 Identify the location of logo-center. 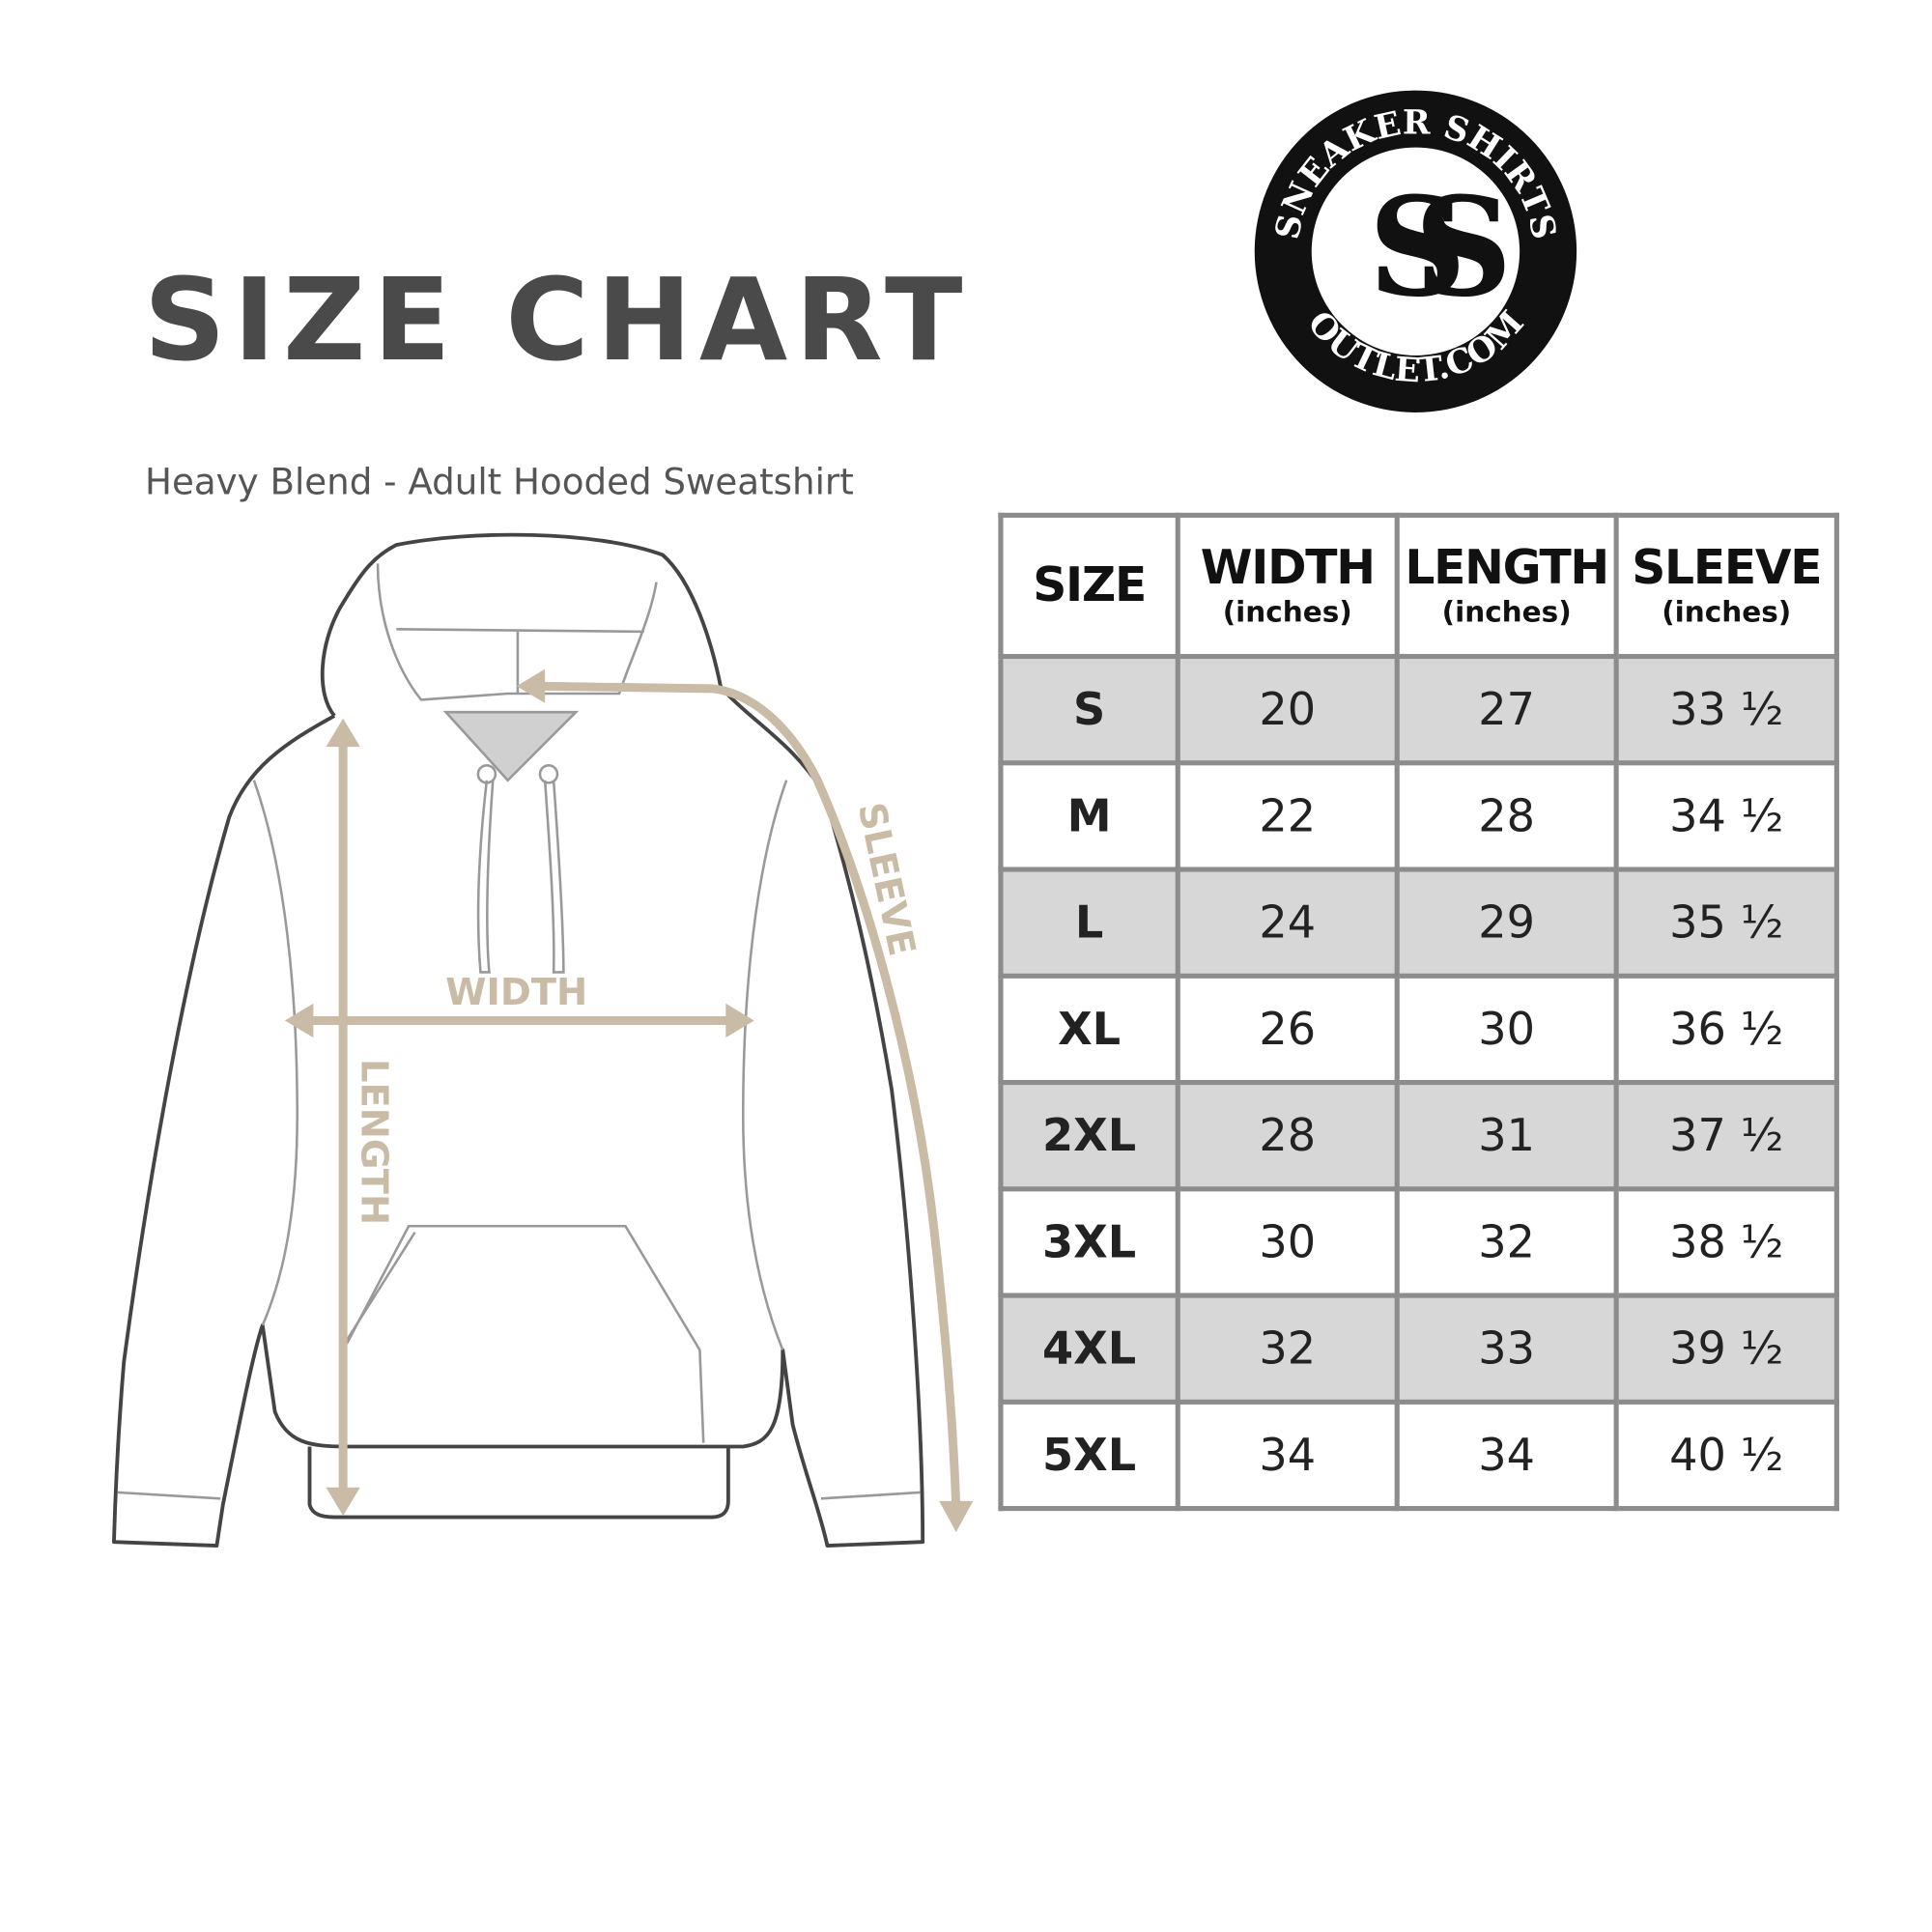
(1415, 251).